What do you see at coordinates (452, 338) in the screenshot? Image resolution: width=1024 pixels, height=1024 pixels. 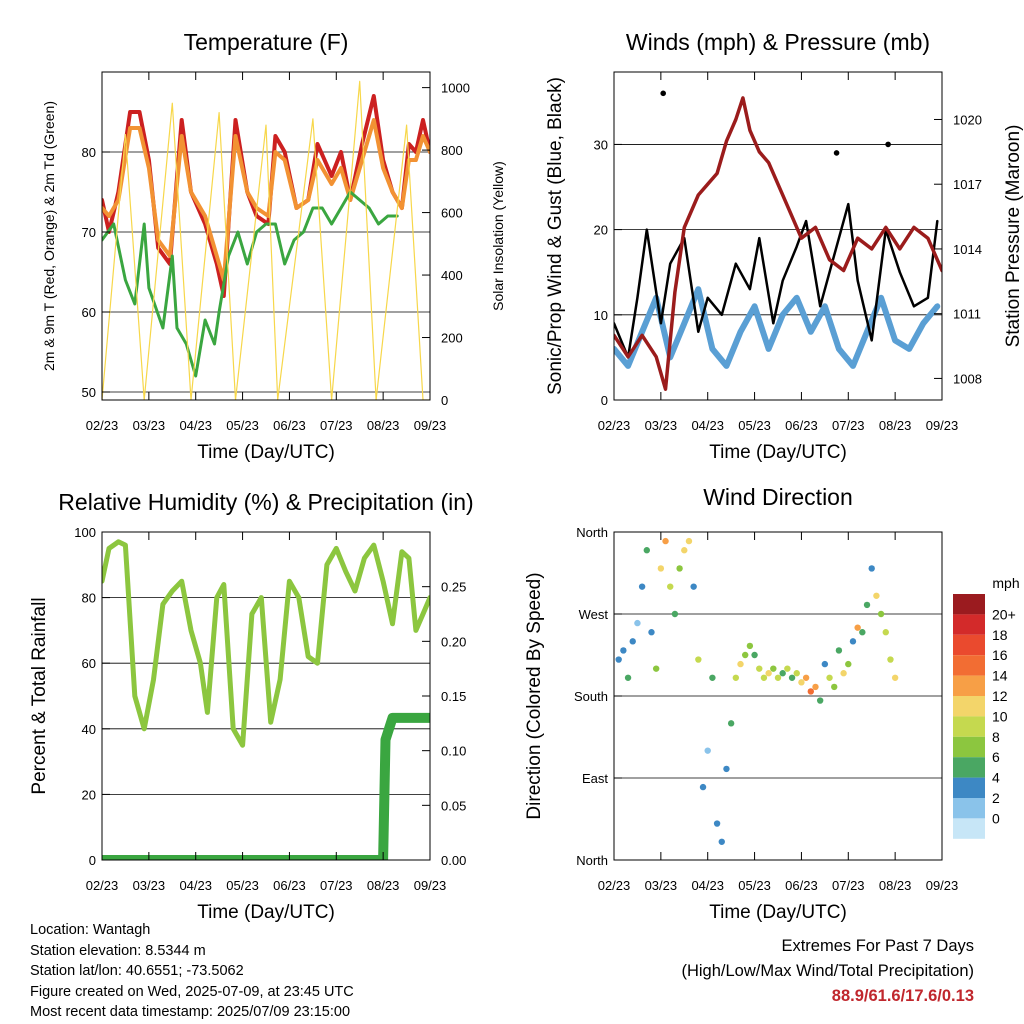 I see `y2-tick-label: 200` at bounding box center [452, 338].